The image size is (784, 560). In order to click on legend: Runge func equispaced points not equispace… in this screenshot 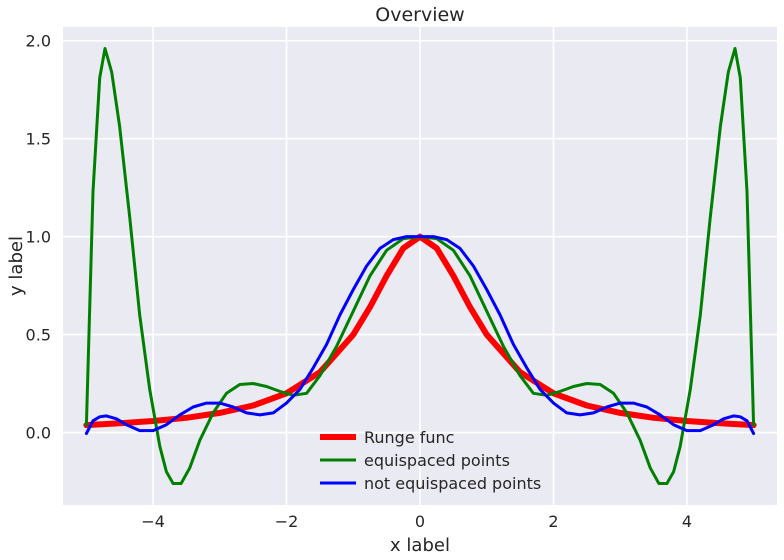, I will do `click(430, 460)`.